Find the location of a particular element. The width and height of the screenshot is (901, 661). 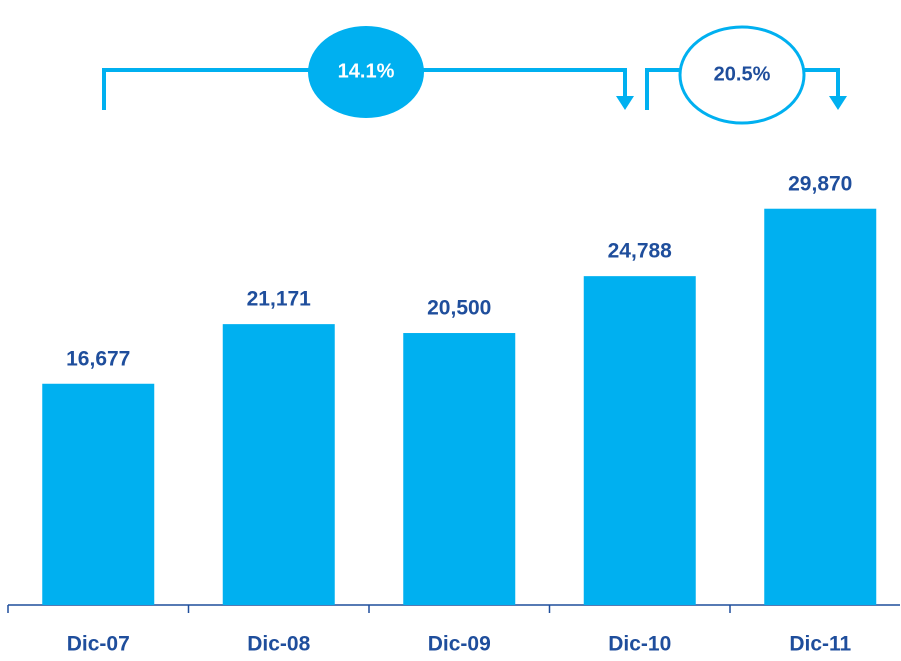

growth-label: 20.5% is located at coordinates (742, 74).